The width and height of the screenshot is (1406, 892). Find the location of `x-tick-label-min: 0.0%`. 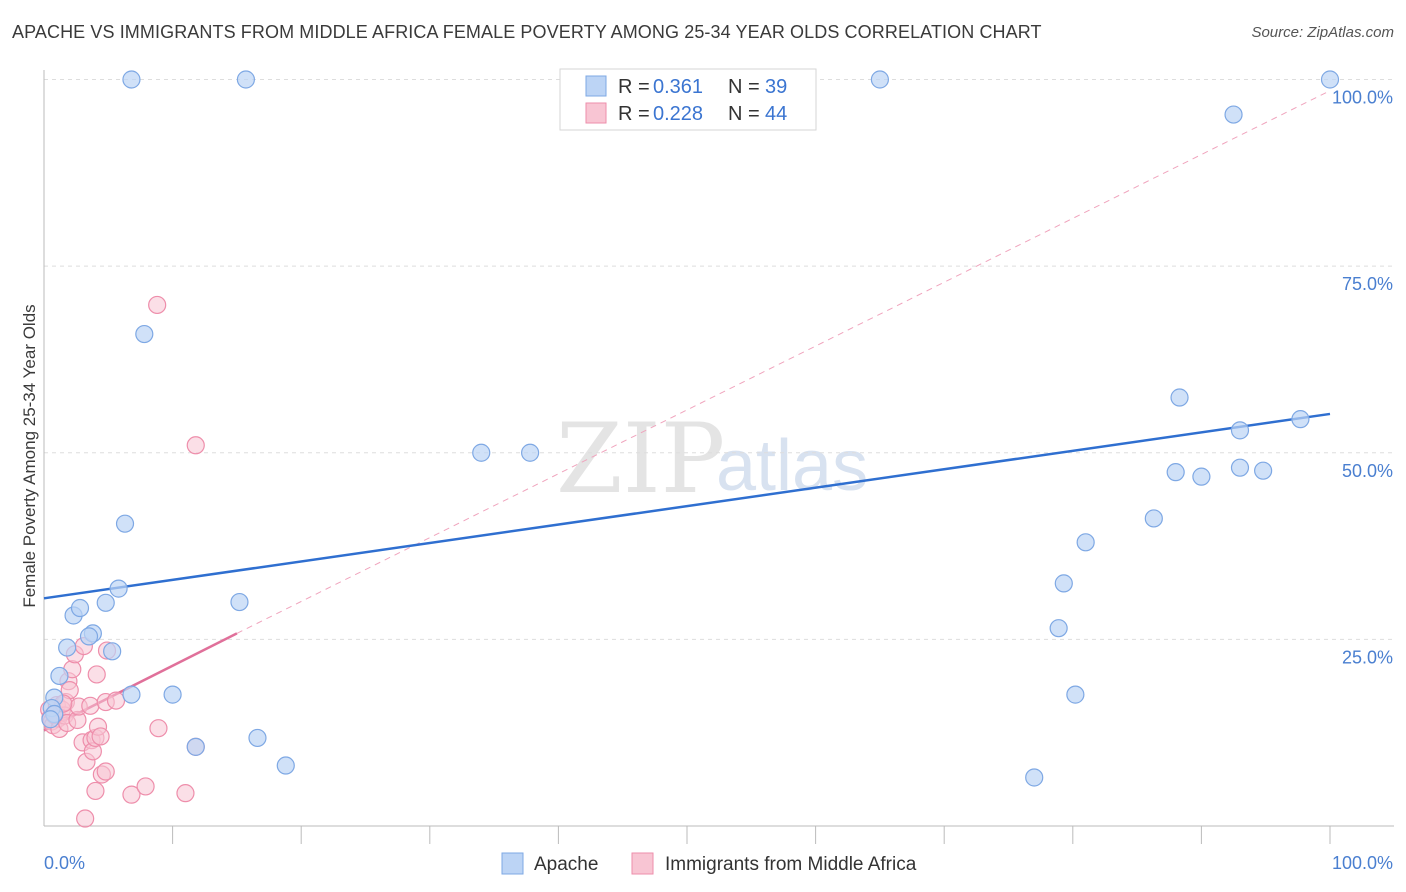

x-tick-label-min: 0.0% is located at coordinates (64, 863).